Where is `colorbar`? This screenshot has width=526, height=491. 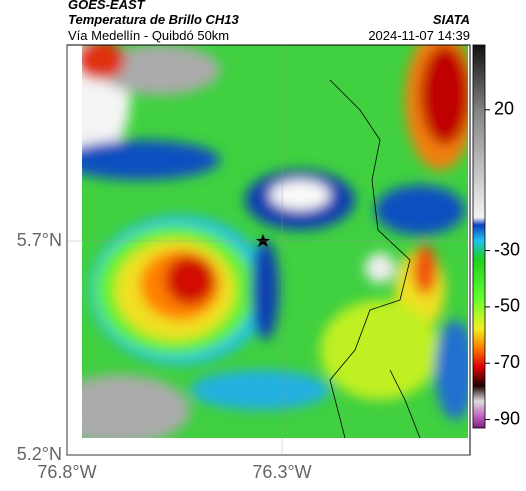 colorbar is located at coordinates (479, 236).